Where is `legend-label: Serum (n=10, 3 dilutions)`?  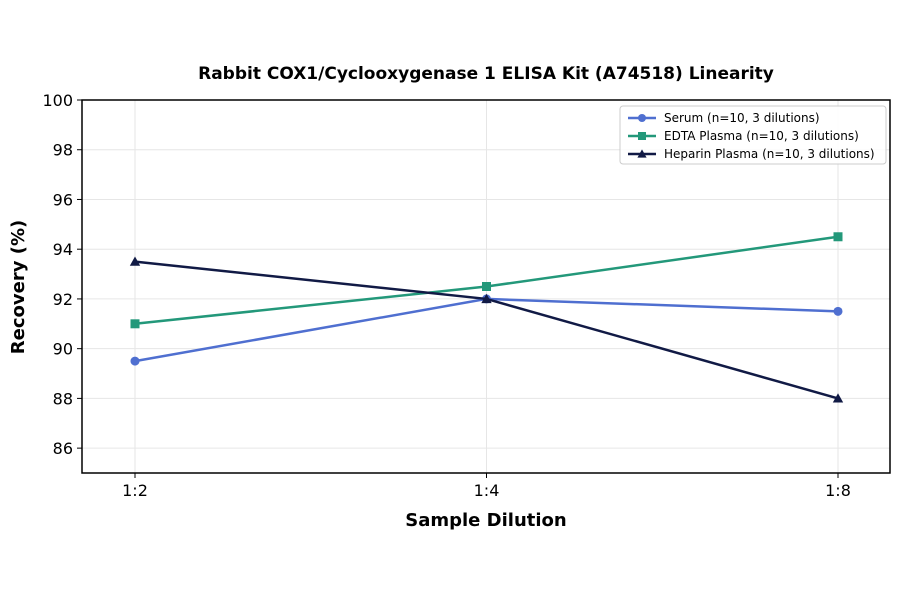 legend-label: Serum (n=10, 3 dilutions) is located at coordinates (742, 118).